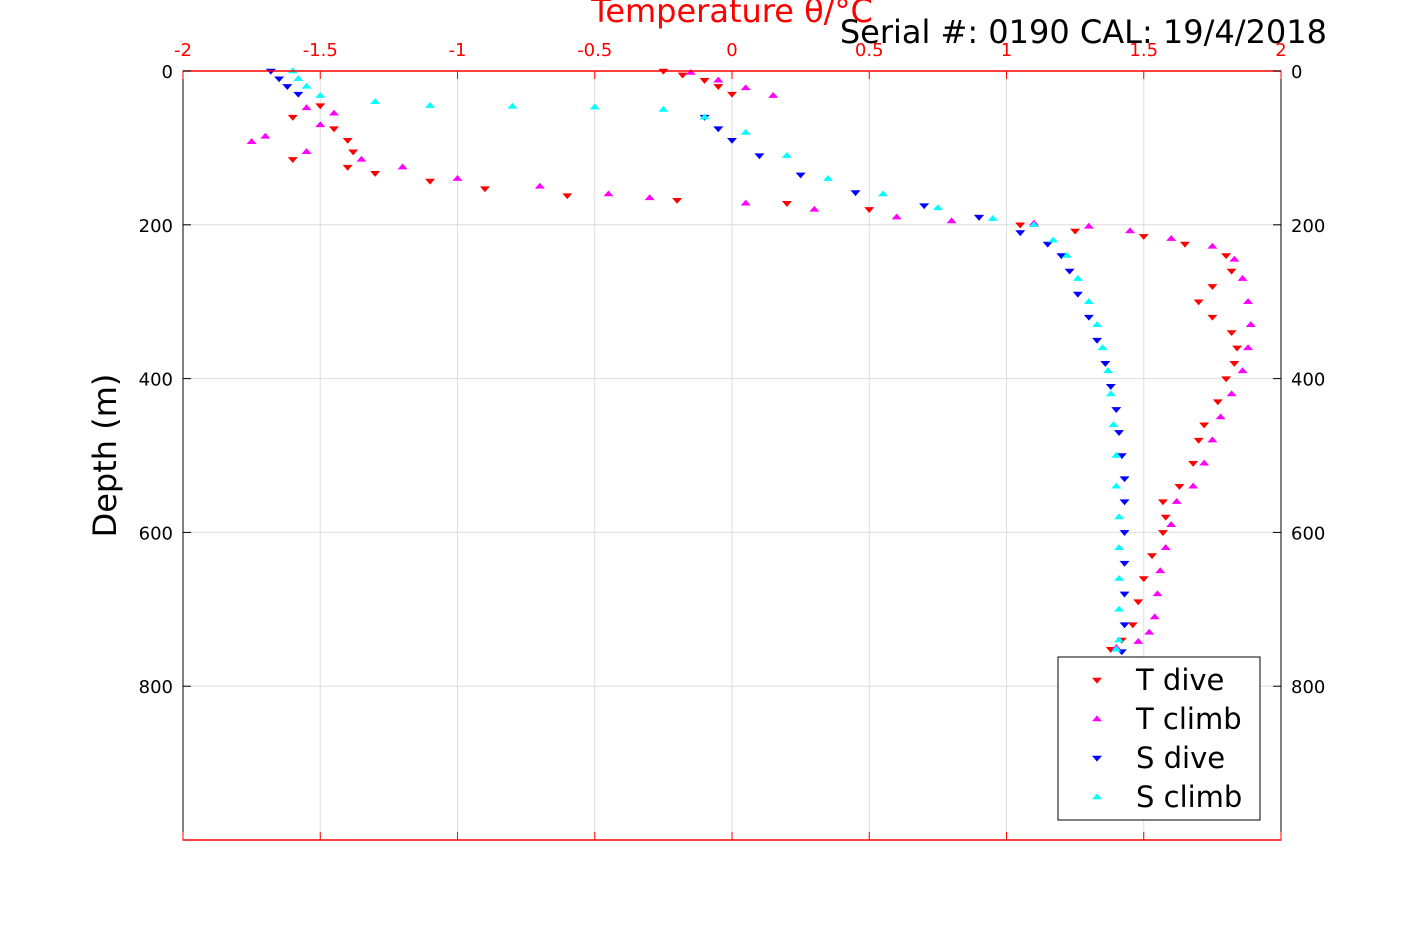 This screenshot has height=945, width=1417. I want to click on x-tick-label: 0, so click(731, 50).